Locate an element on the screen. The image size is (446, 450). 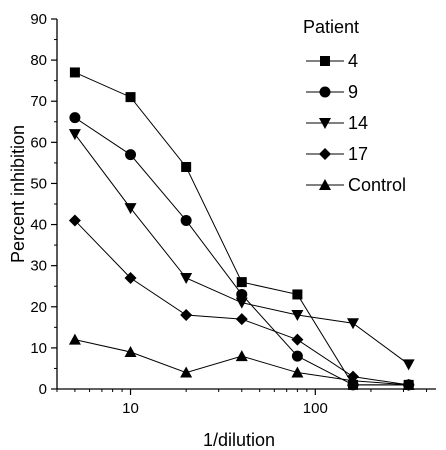
legend-label: 14 is located at coordinates (358, 123).